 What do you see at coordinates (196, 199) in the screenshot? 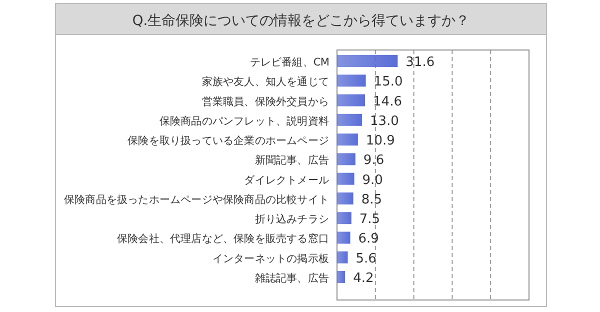
I see `y-tick-label: 保険商品を扱ったホームページや保険商品の比較サイト` at bounding box center [196, 199].